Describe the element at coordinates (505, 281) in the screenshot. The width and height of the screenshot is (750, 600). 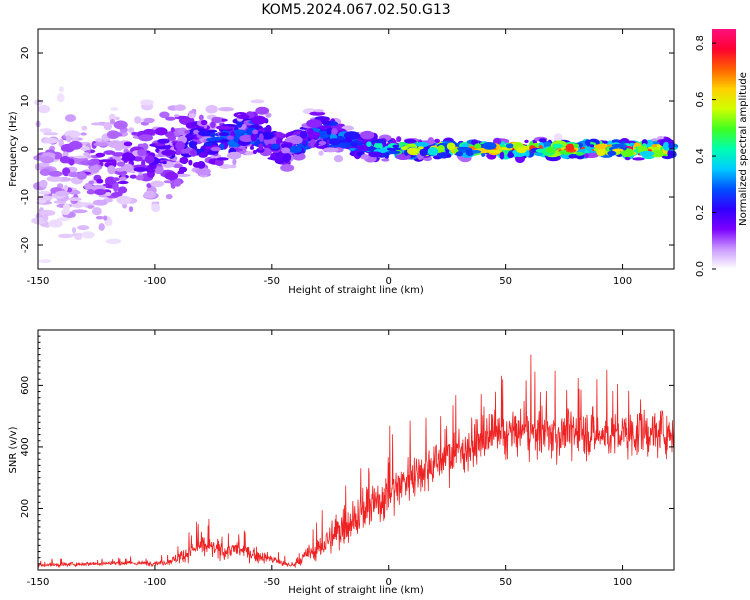
I see `heatmap-x-tick-label: 50` at that location.